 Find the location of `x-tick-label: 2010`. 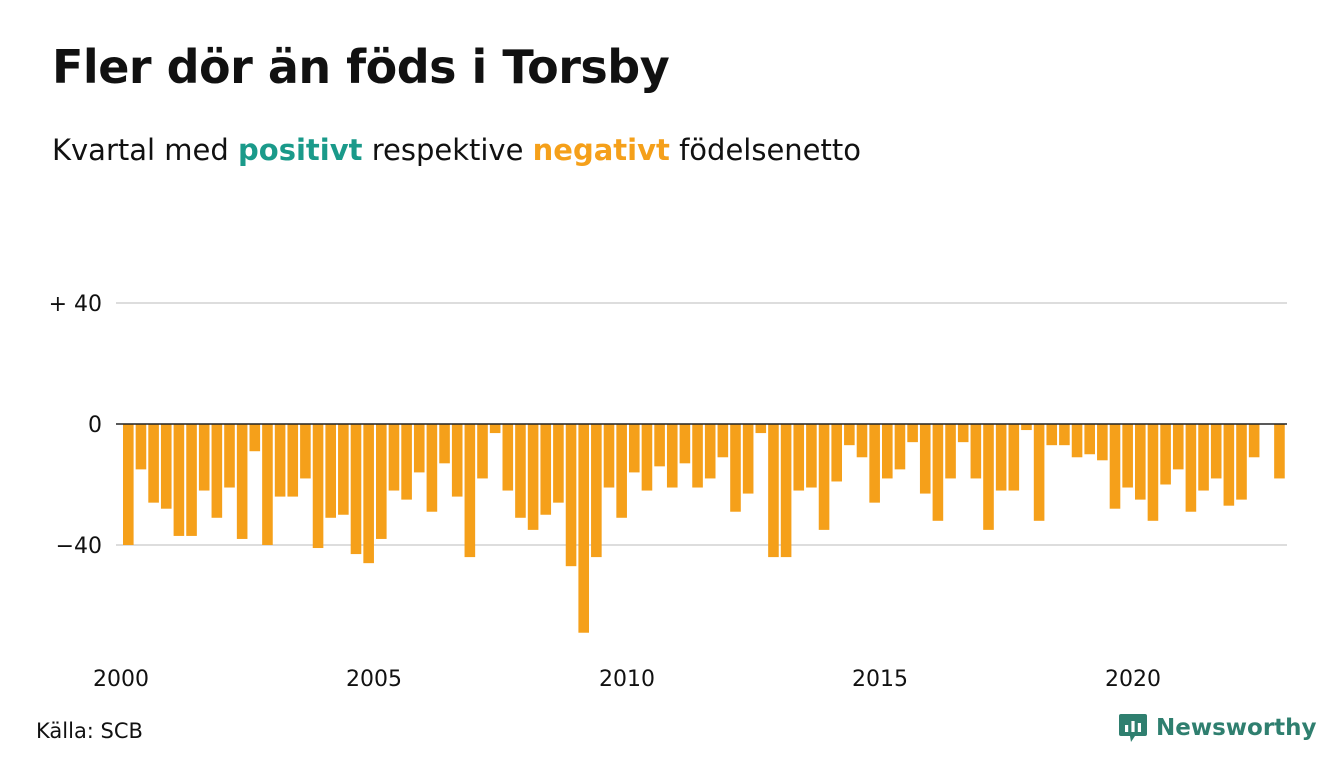

x-tick-label: 2010 is located at coordinates (627, 679).